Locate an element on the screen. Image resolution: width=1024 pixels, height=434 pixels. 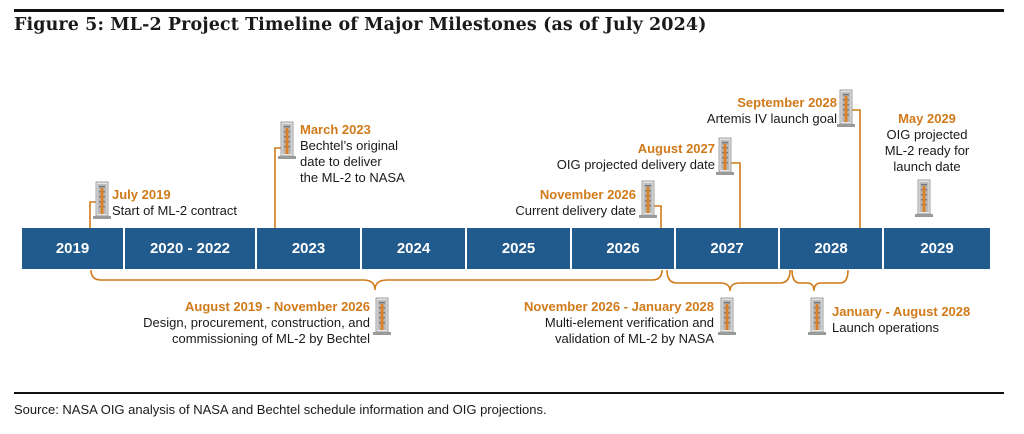
period-date: January - August 2028 is located at coordinates (901, 311).